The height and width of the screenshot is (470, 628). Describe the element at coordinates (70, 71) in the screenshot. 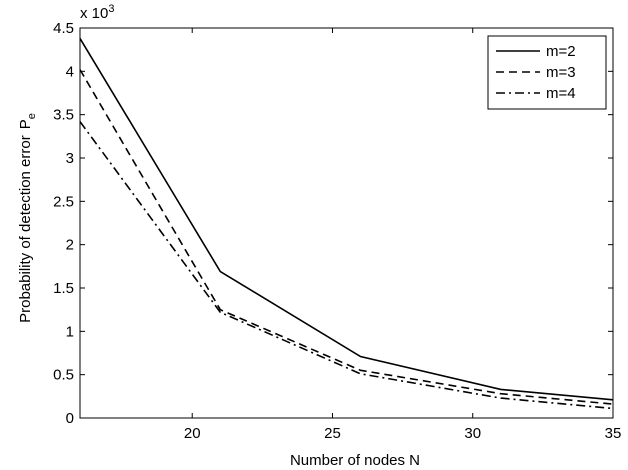

I see `y-tick-label: 4` at that location.